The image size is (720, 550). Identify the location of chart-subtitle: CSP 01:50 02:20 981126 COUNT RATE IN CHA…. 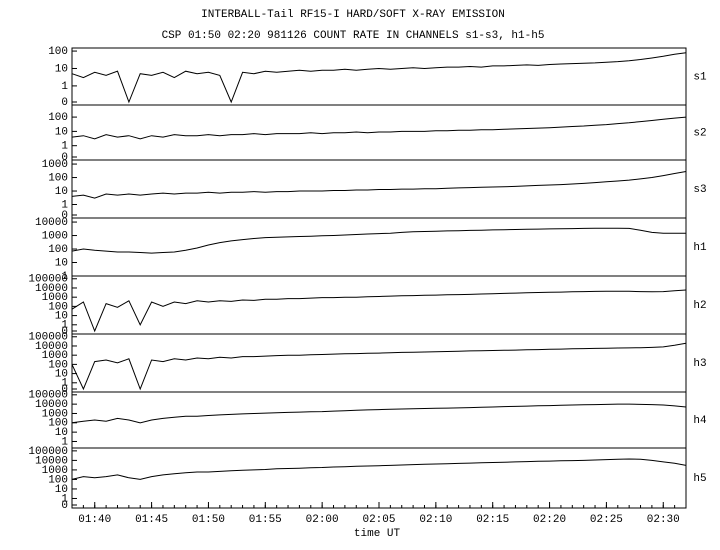
(353, 36).